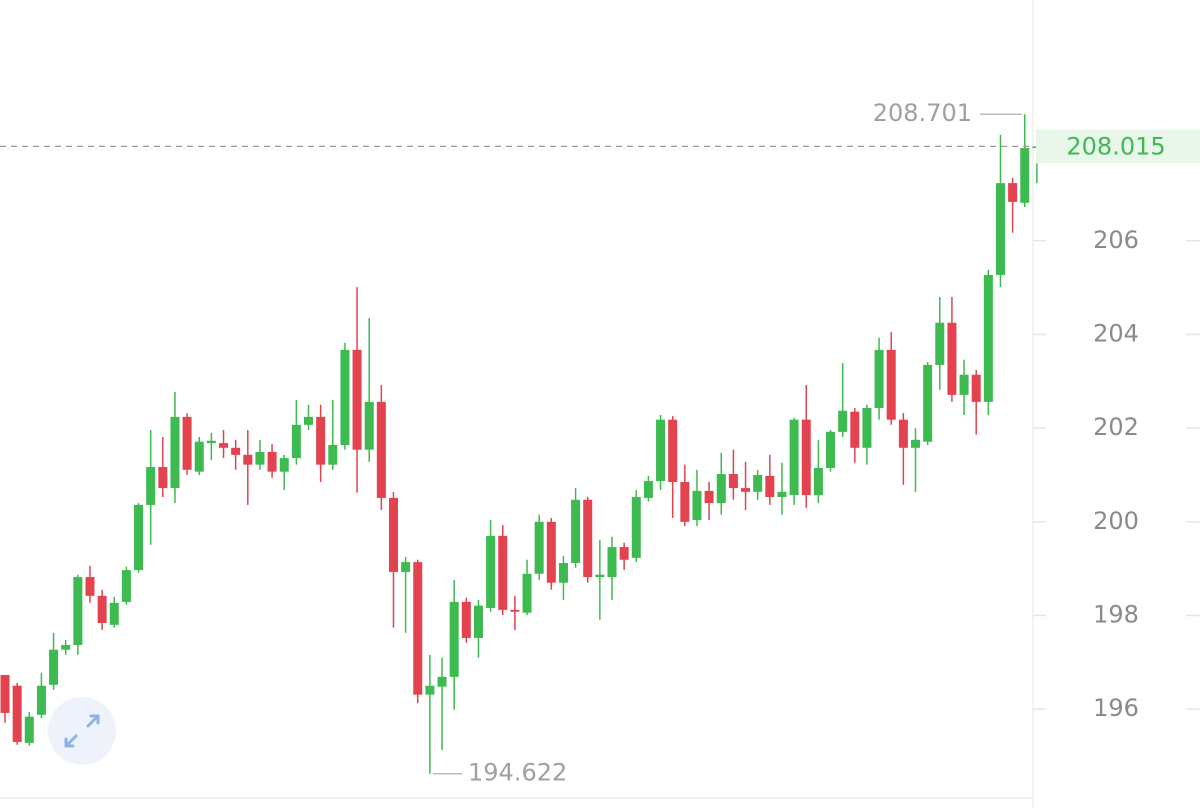 The width and height of the screenshot is (1200, 808). I want to click on y-tick-label: 196, so click(1116, 708).